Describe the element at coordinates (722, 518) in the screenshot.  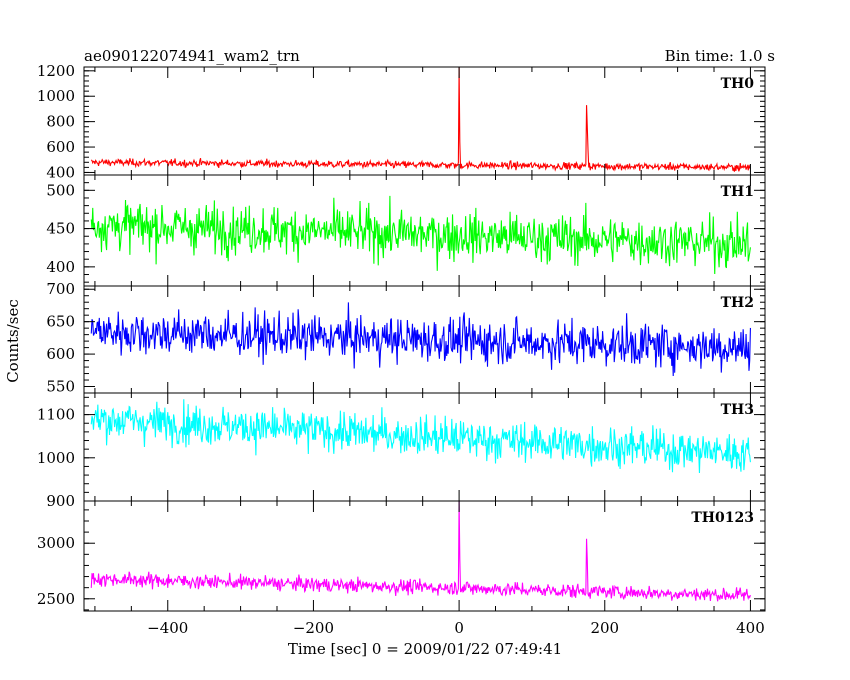
I see `panel-label: TH0123` at that location.